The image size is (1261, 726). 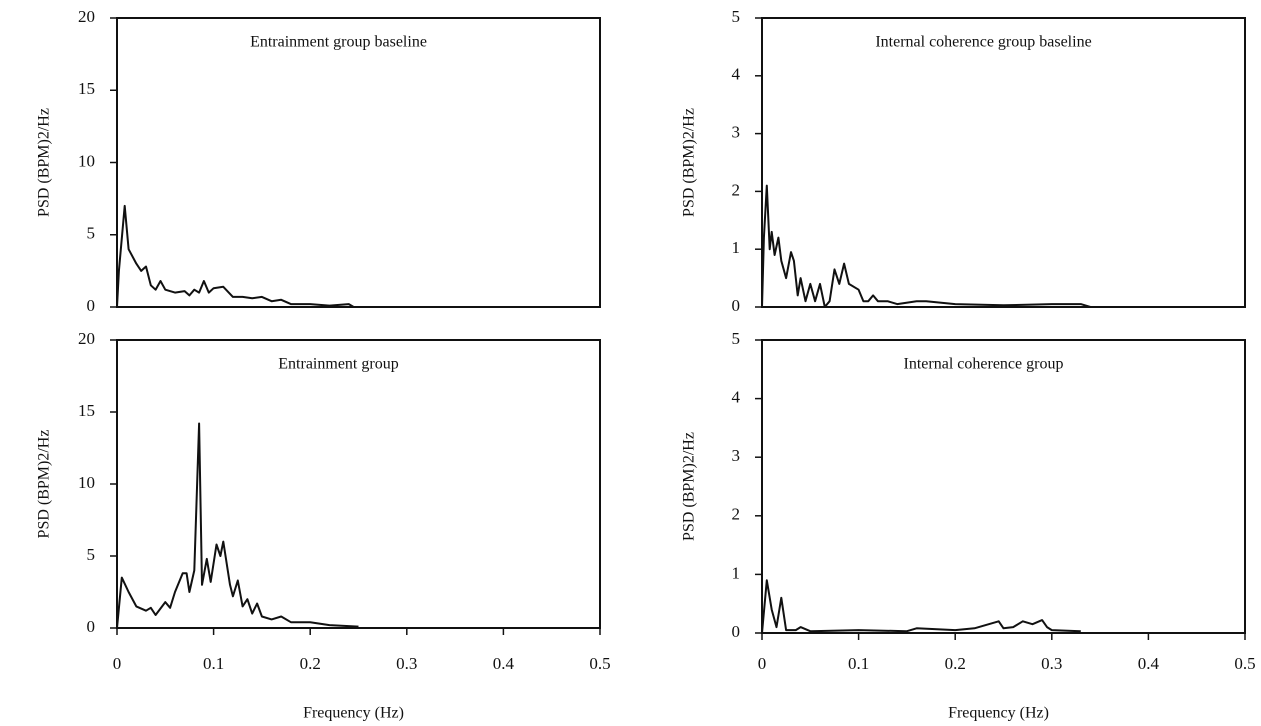 I want to click on panel-title: Entrainment group baseline, so click(x=338, y=42).